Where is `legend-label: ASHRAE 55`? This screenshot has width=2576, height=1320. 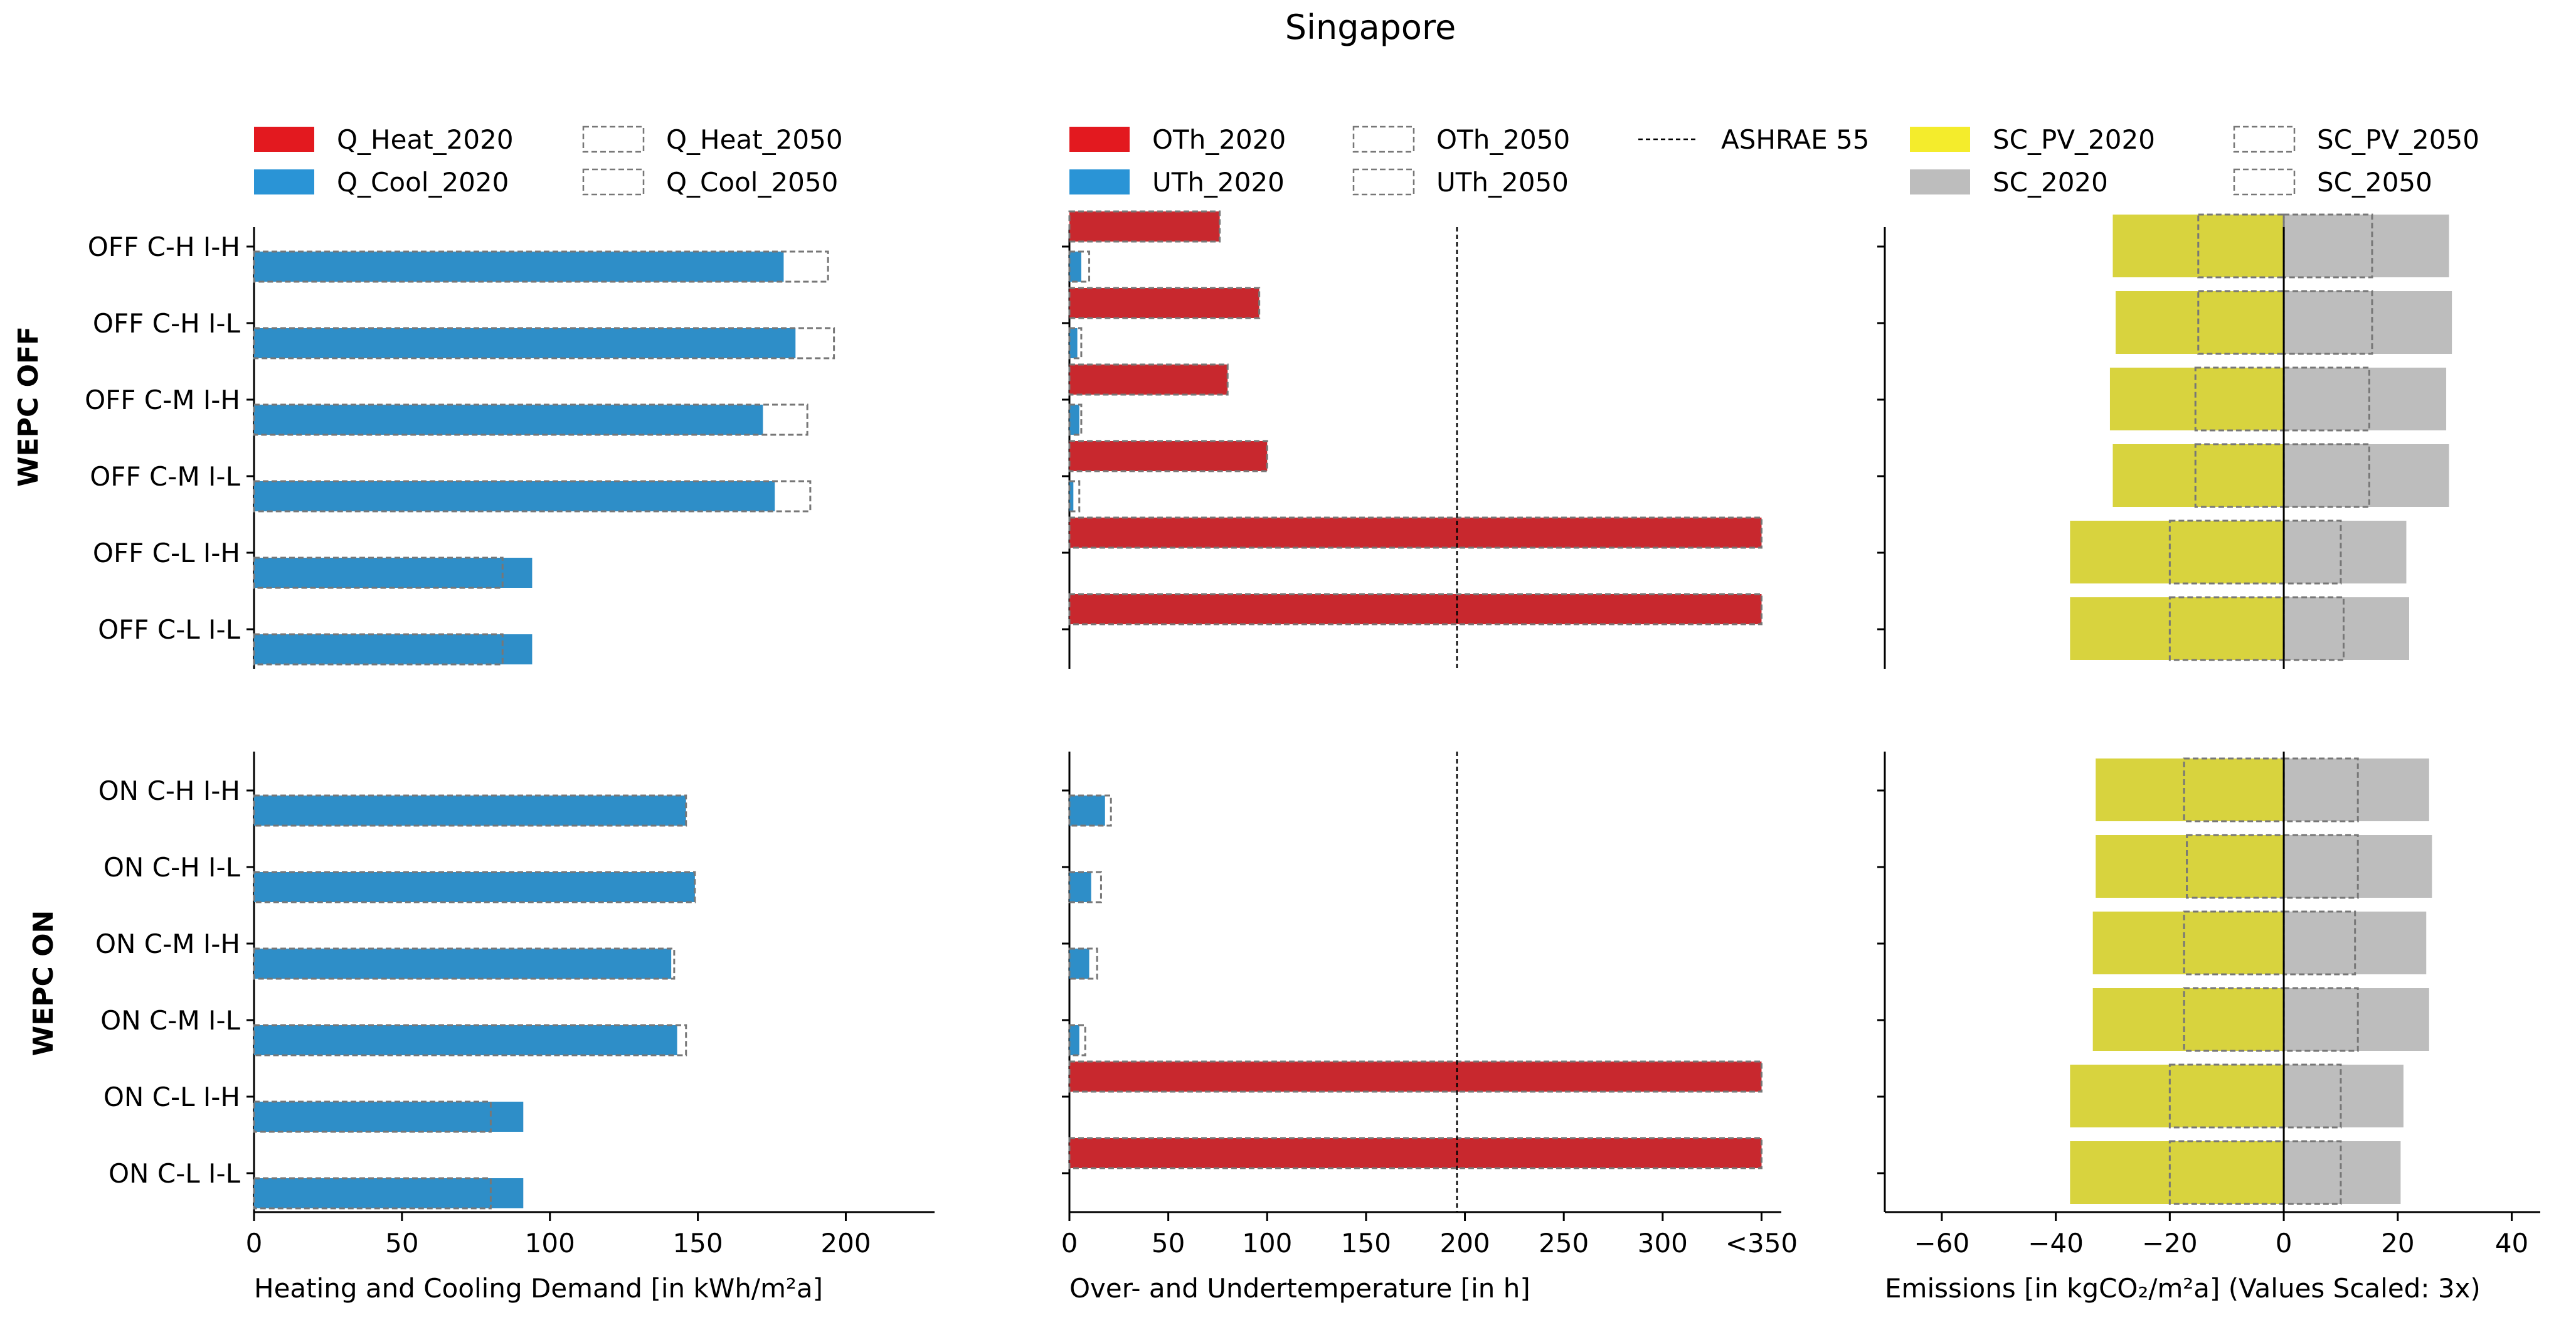
legend-label: ASHRAE 55 is located at coordinates (1795, 140).